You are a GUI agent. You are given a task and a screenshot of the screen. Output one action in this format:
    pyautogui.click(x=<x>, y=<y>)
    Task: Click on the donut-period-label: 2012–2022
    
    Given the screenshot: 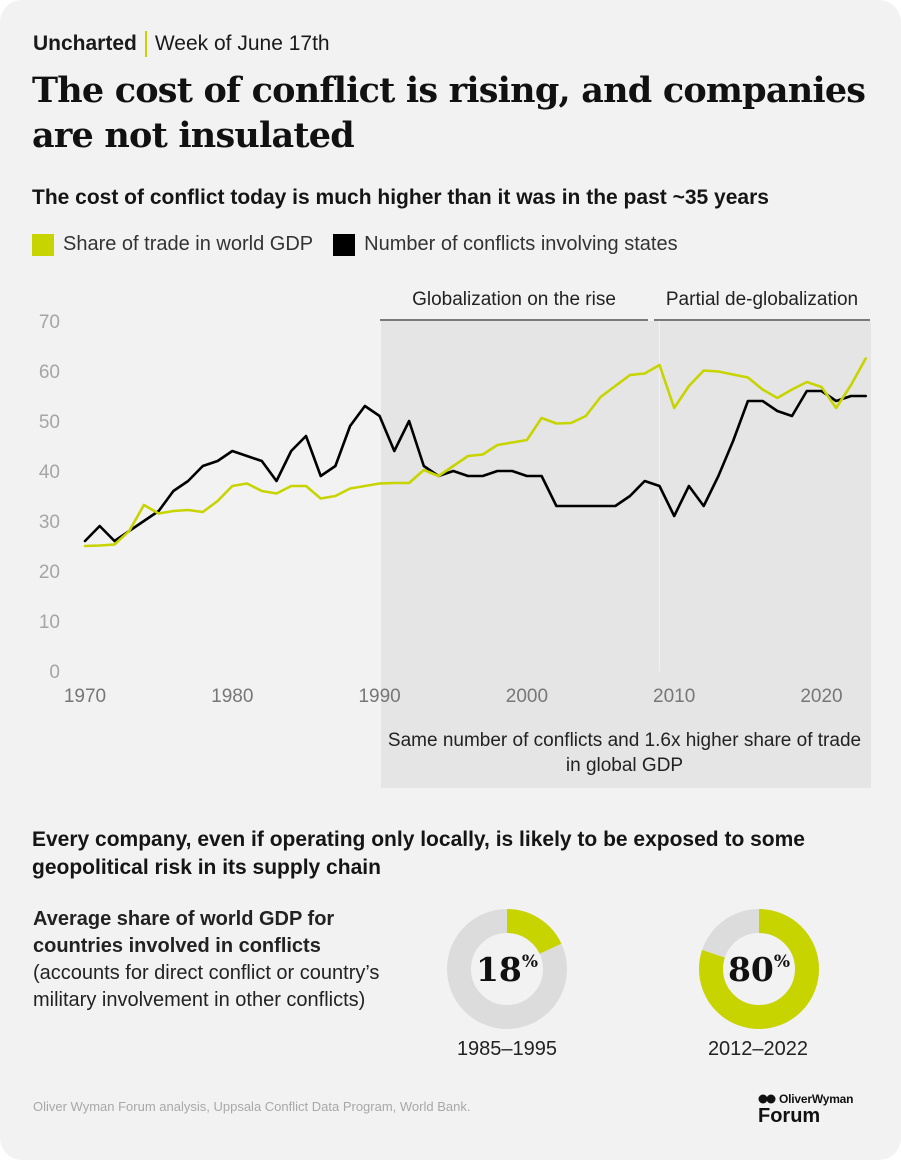 What is the action you would take?
    pyautogui.click(x=758, y=1049)
    